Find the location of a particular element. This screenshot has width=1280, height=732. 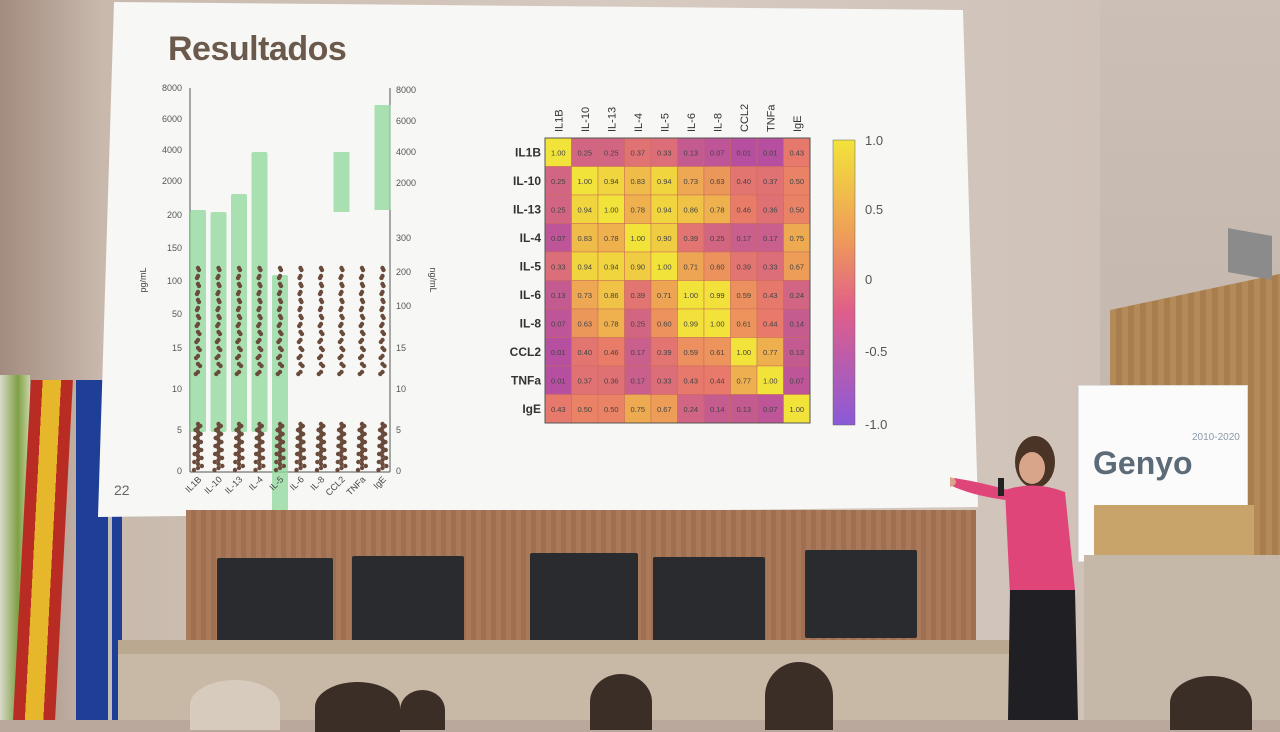

wall-speaker is located at coordinates (1250, 254).